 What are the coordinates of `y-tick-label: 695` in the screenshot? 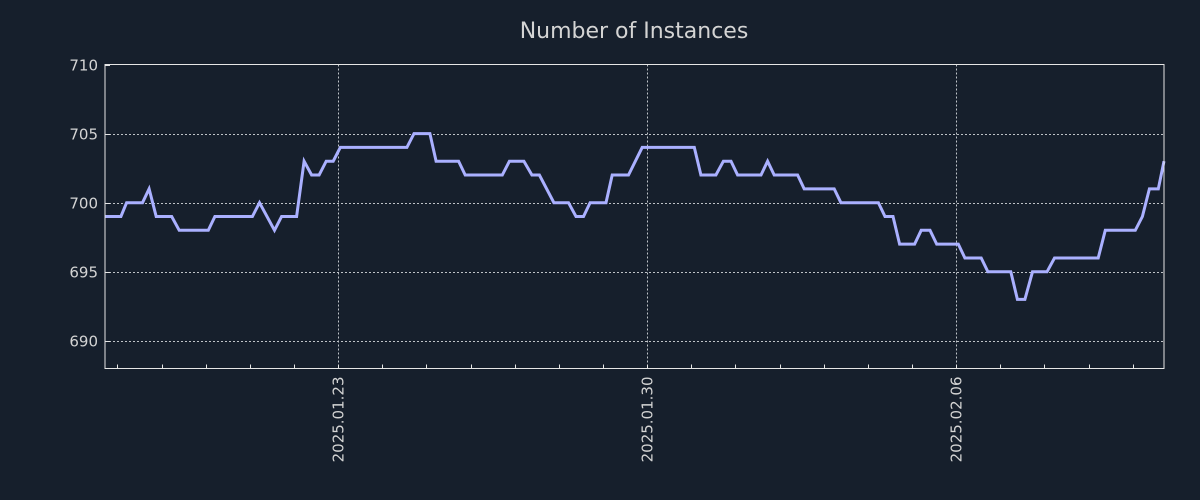 It's located at (83, 273).